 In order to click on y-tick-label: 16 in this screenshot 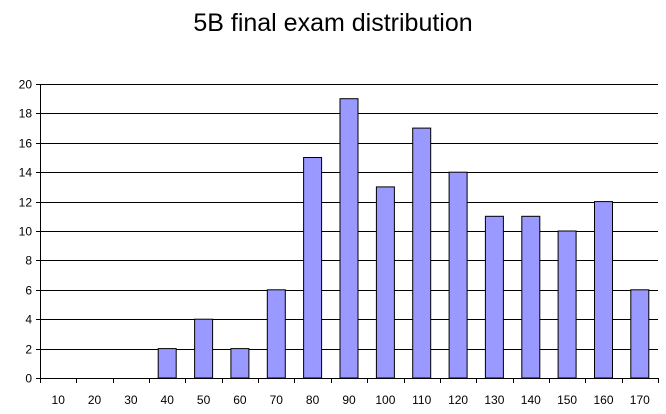, I will do `click(26, 144)`.